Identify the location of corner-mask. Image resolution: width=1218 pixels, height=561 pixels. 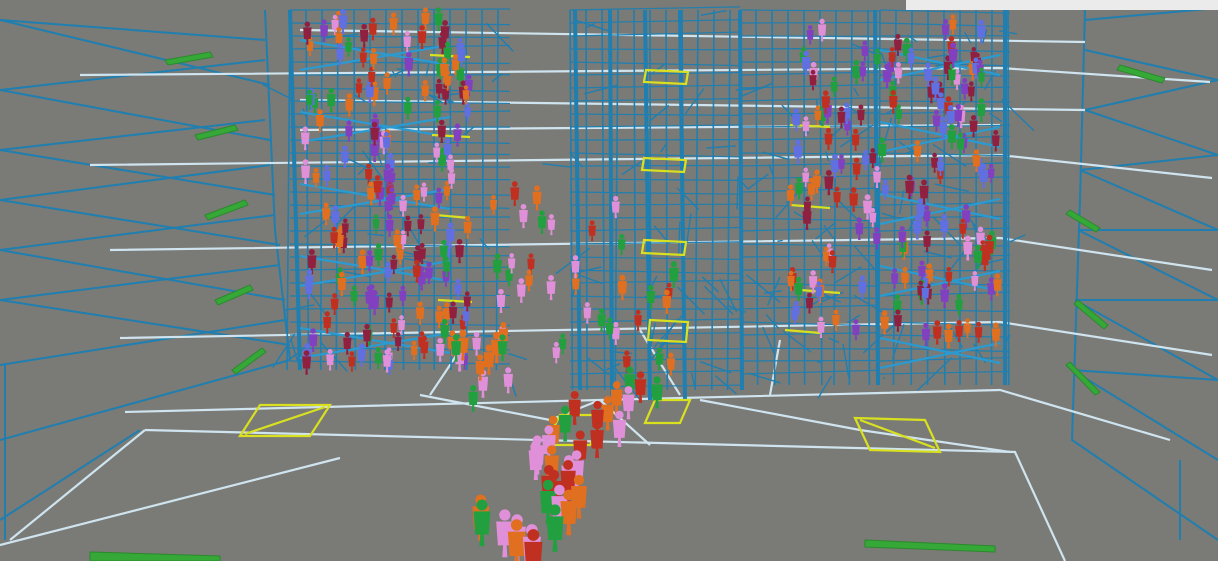
(1062, 5).